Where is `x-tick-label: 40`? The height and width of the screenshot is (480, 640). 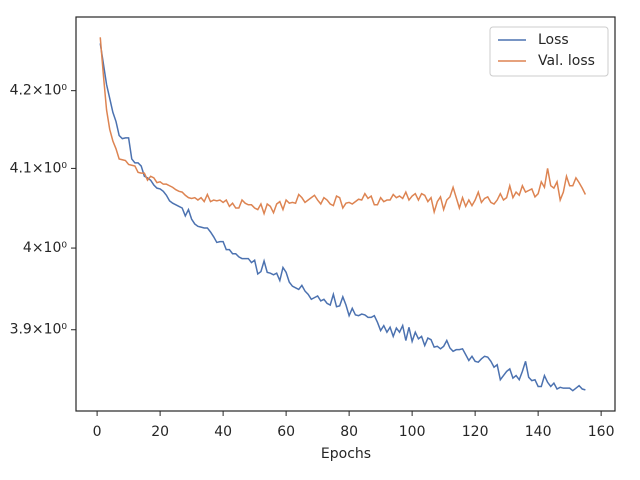 x-tick-label: 40 is located at coordinates (223, 432).